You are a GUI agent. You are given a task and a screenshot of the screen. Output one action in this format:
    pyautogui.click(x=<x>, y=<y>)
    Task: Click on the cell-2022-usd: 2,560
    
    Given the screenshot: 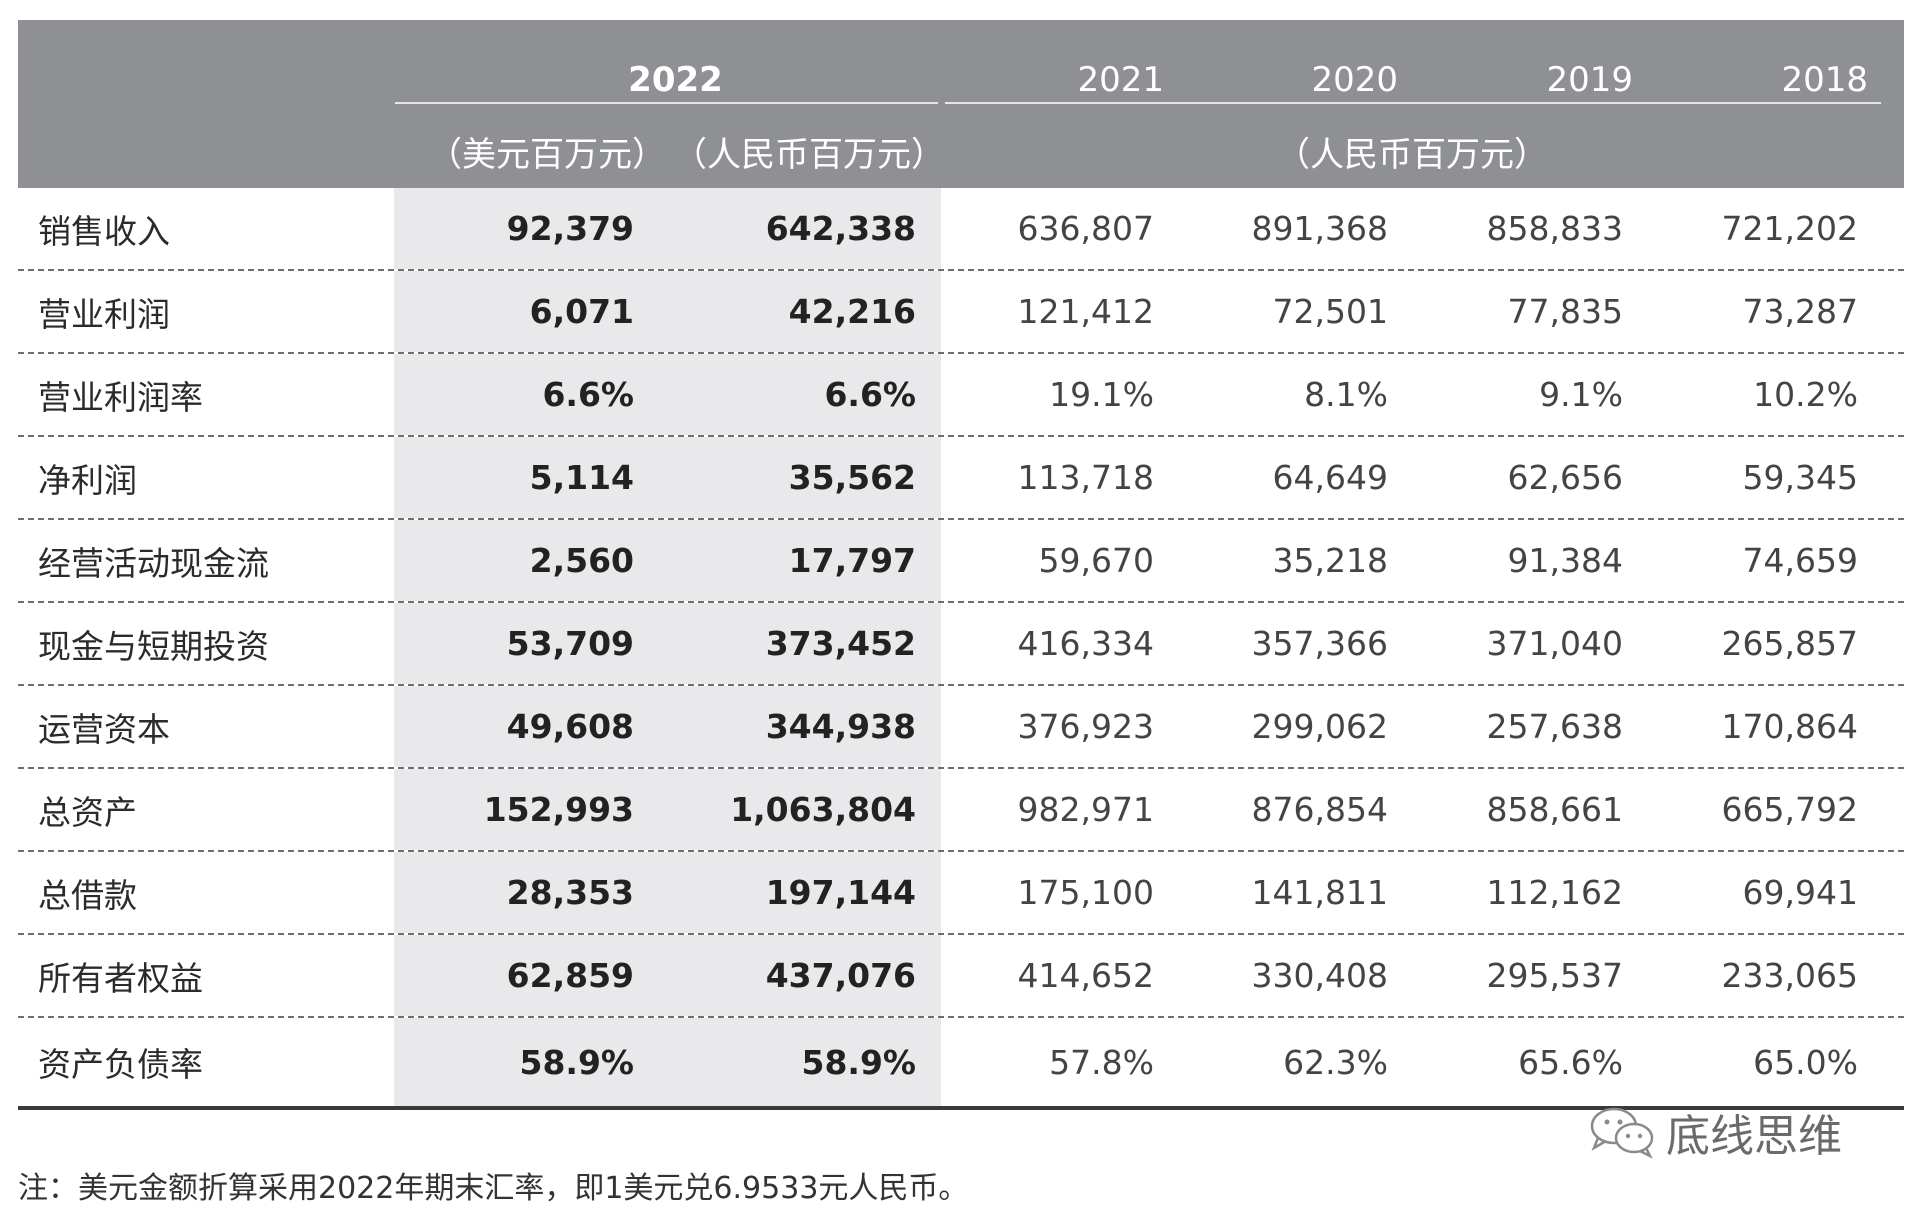 What is the action you would take?
    pyautogui.click(x=581, y=560)
    